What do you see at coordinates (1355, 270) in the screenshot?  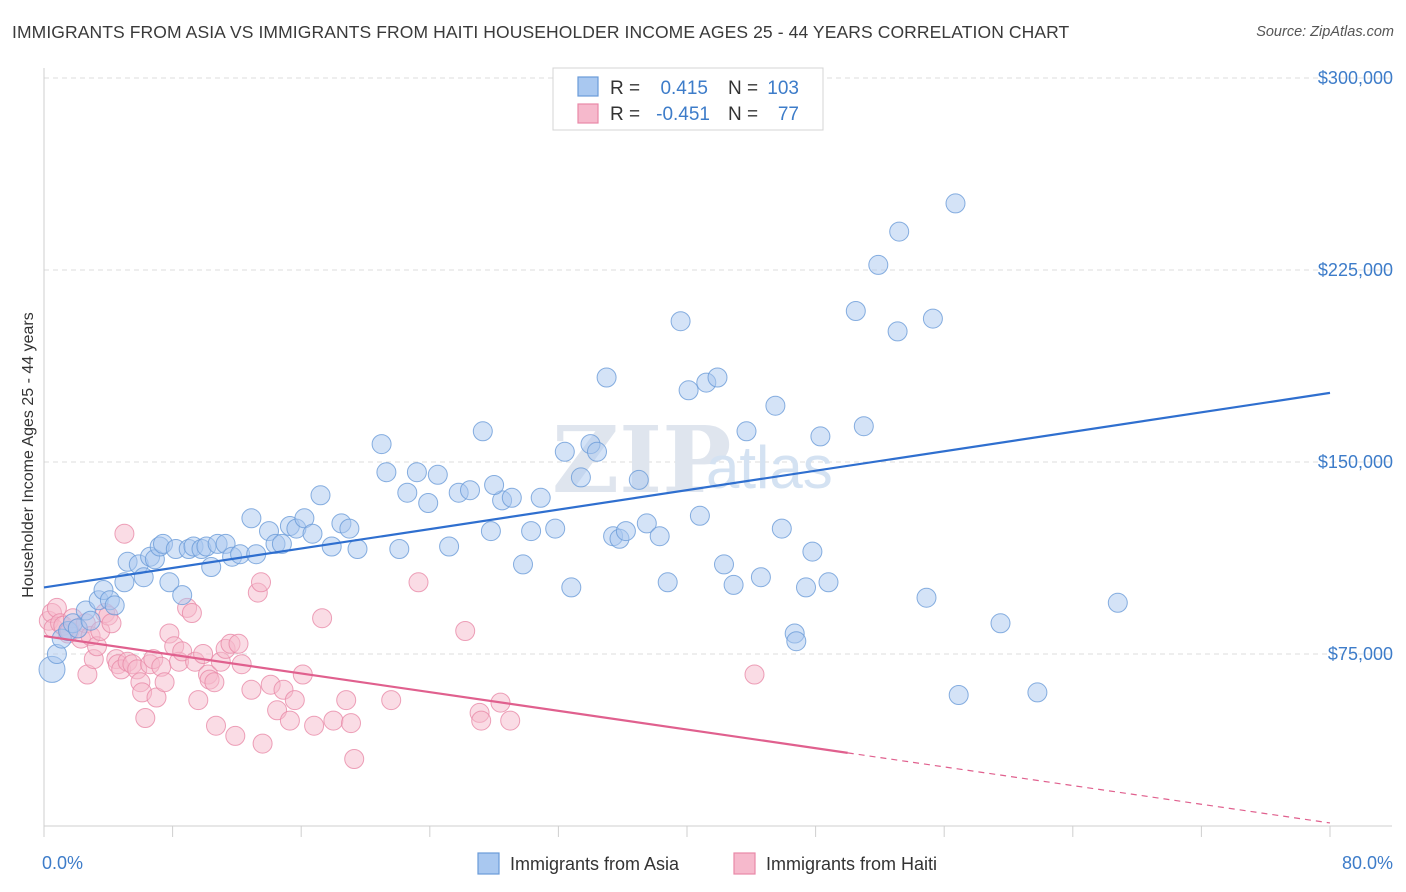 I see `y-tick-label: $225,000` at bounding box center [1355, 270].